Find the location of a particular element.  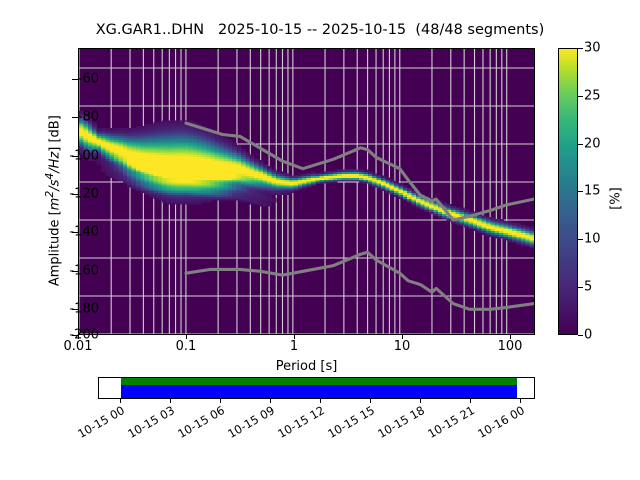

y-tick-label: -60 is located at coordinates (88, 79).